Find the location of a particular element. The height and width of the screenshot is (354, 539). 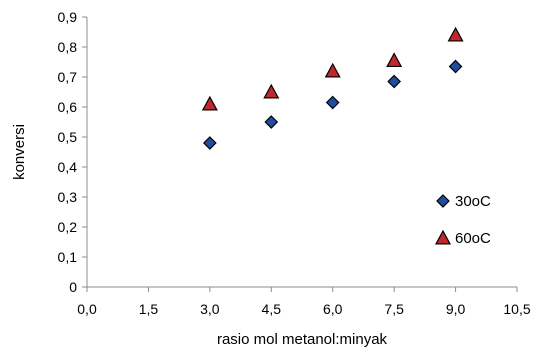

legend: 30oC 60oC is located at coordinates (462, 220).